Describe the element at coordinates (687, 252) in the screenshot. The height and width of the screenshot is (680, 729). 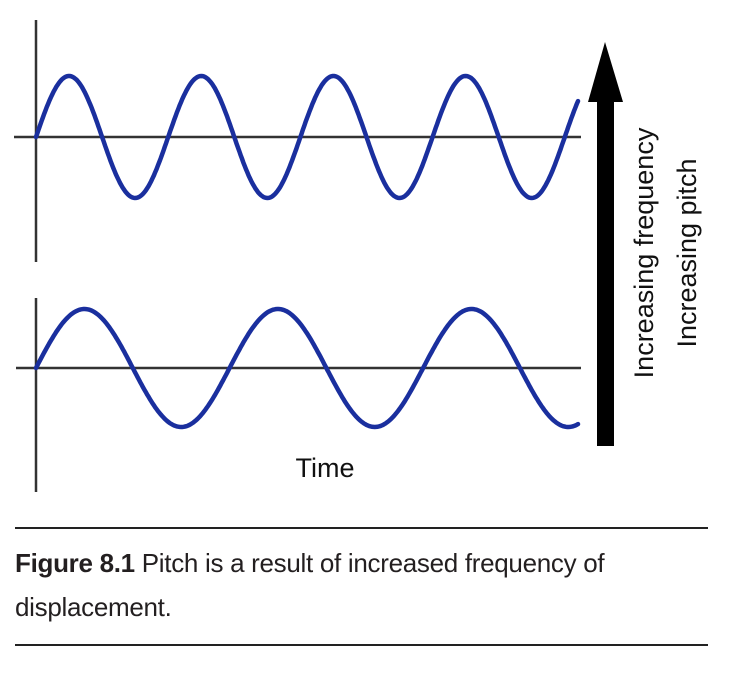
I see `increasing-pitch-label: Increasing pitch` at that location.